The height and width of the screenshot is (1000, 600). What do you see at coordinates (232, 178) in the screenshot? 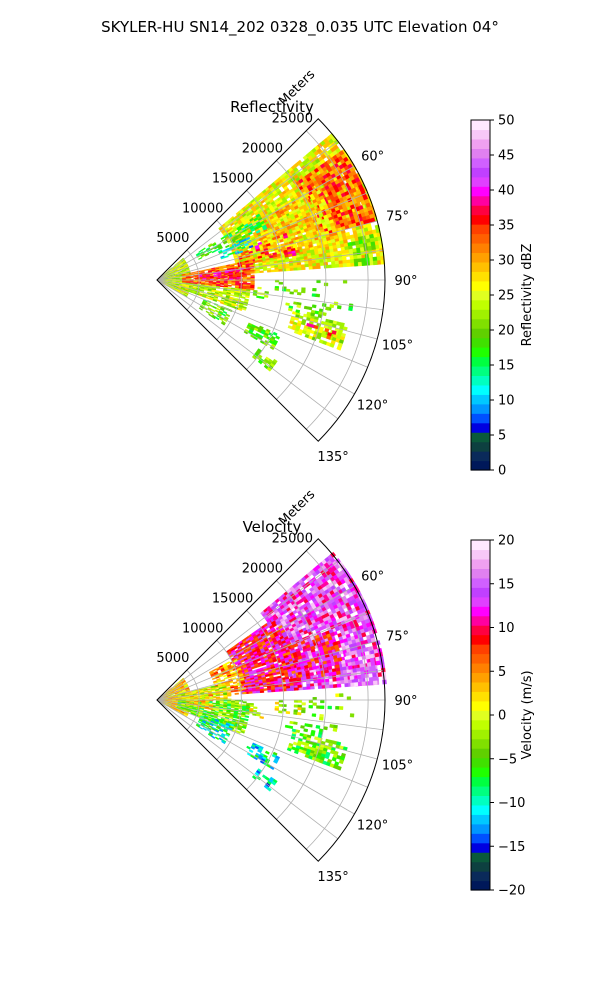
I see `range-tick-label: 15000` at bounding box center [232, 178].